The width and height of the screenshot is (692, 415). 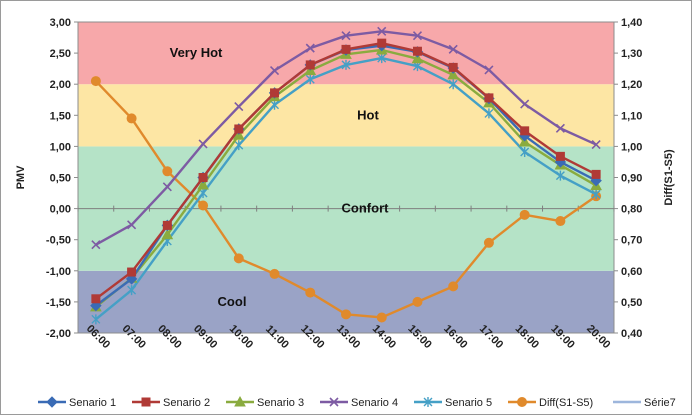 I want to click on legend-item-5: Diff(S1-S5), so click(x=550, y=403).